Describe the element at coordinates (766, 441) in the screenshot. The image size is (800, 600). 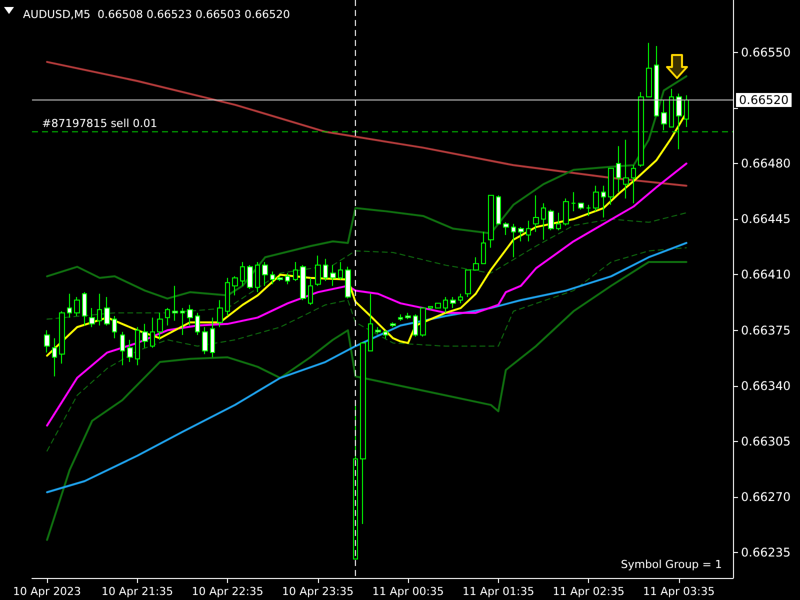
I see `y-tick-label: 0.66305` at that location.